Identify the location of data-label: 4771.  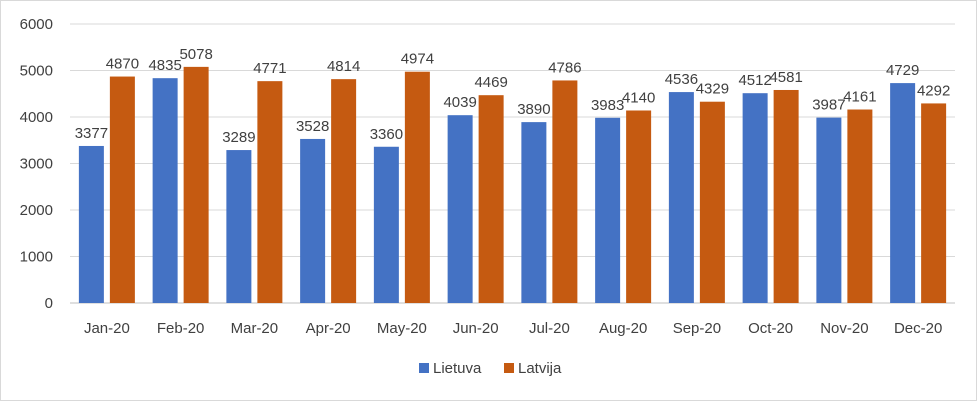
(269, 68).